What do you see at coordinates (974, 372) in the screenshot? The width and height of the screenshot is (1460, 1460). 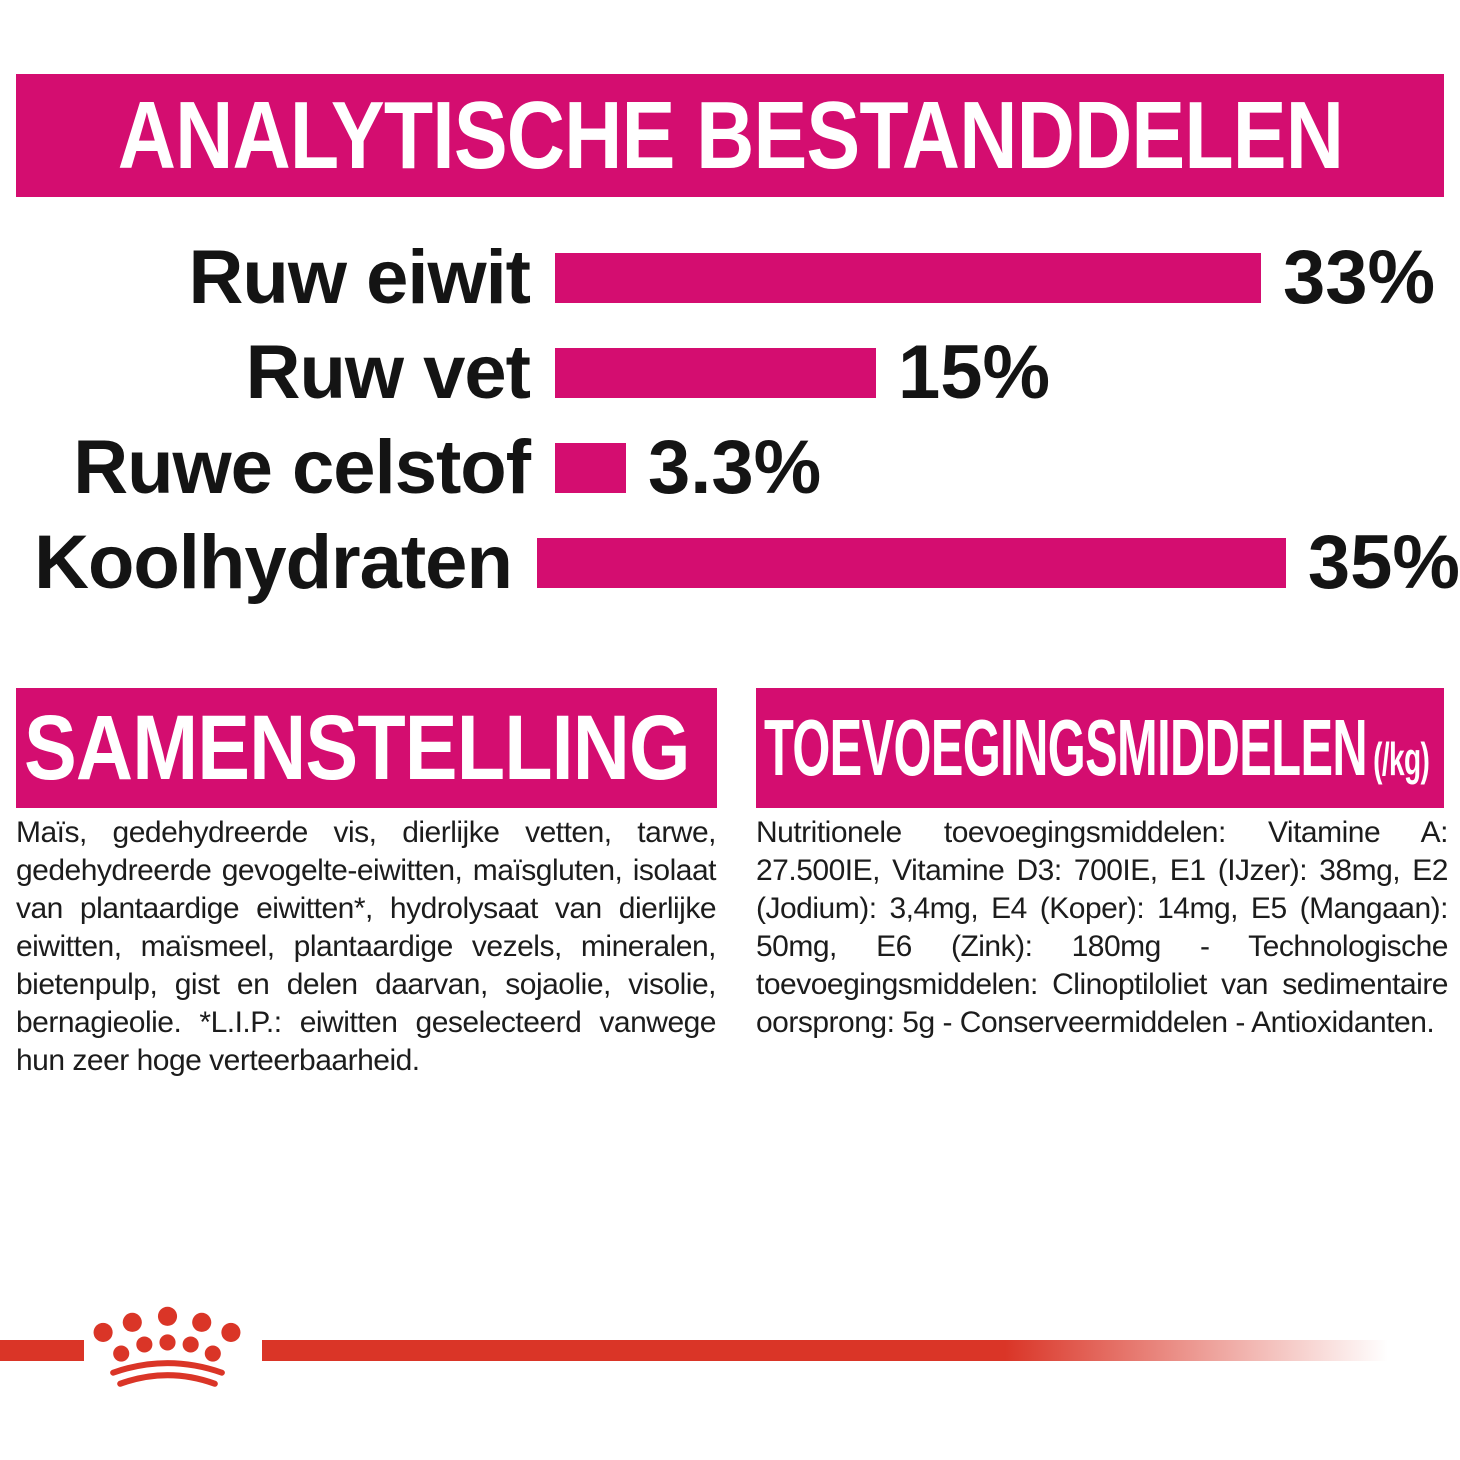 I see `bar-value: 15%` at bounding box center [974, 372].